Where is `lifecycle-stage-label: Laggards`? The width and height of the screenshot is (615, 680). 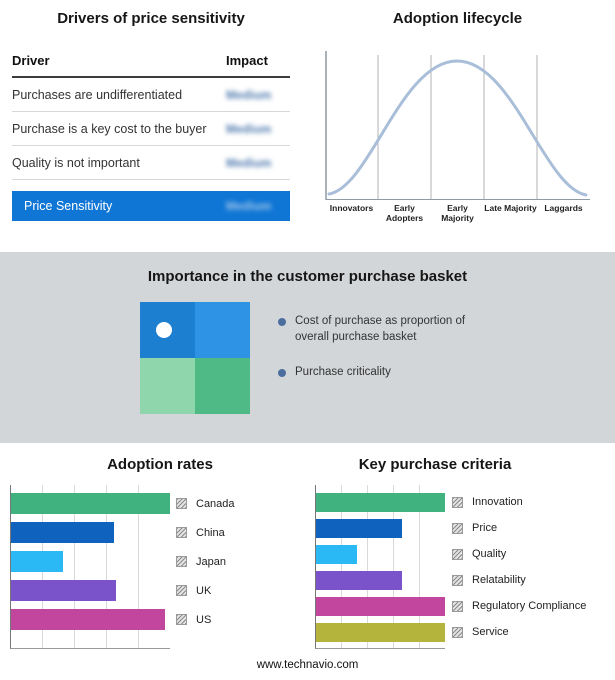 lifecycle-stage-label: Laggards is located at coordinates (563, 208).